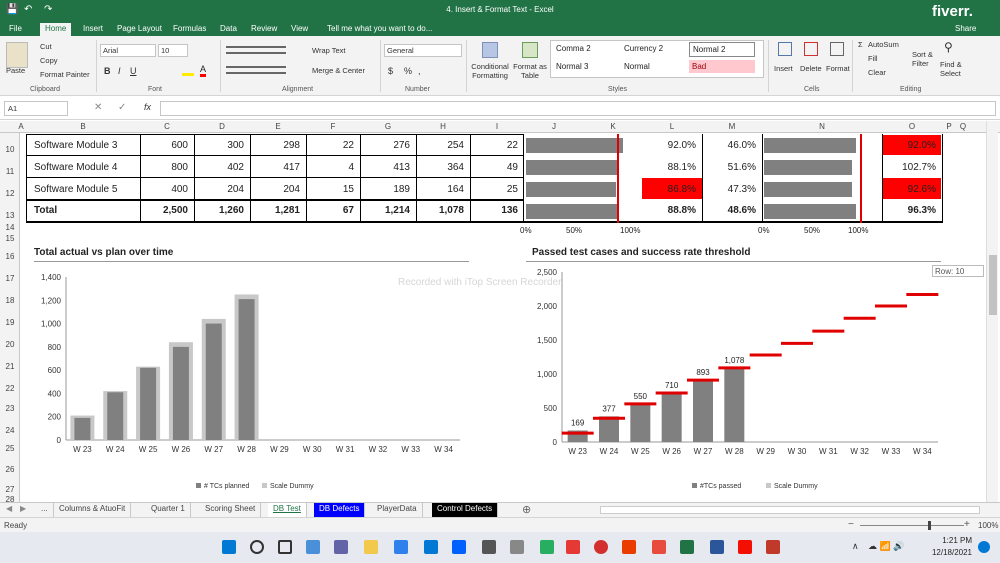  What do you see at coordinates (613, 126) in the screenshot?
I see `column-header: K` at bounding box center [613, 126].